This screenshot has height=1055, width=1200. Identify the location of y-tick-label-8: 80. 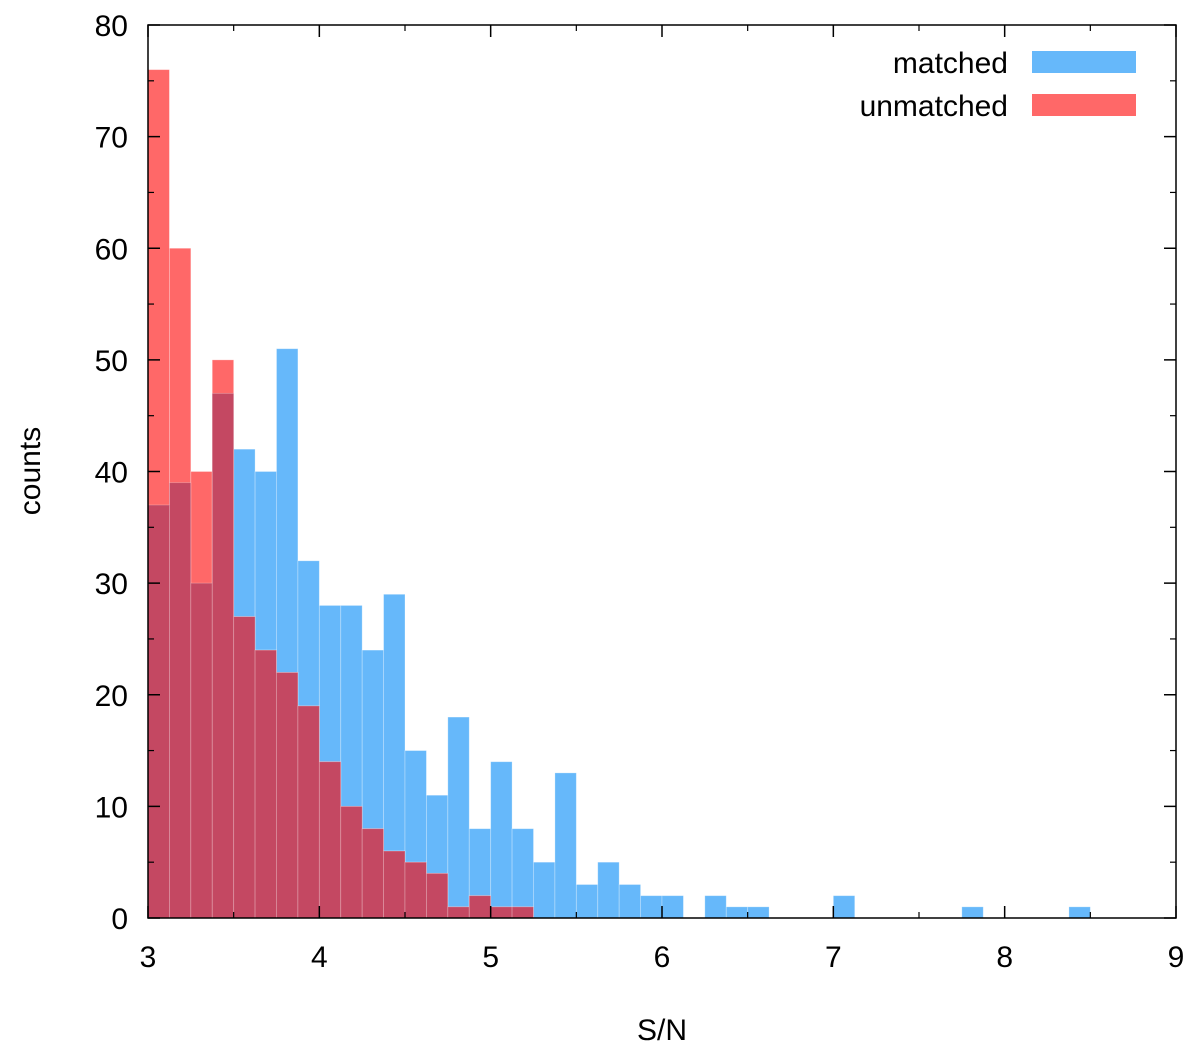
(111, 26).